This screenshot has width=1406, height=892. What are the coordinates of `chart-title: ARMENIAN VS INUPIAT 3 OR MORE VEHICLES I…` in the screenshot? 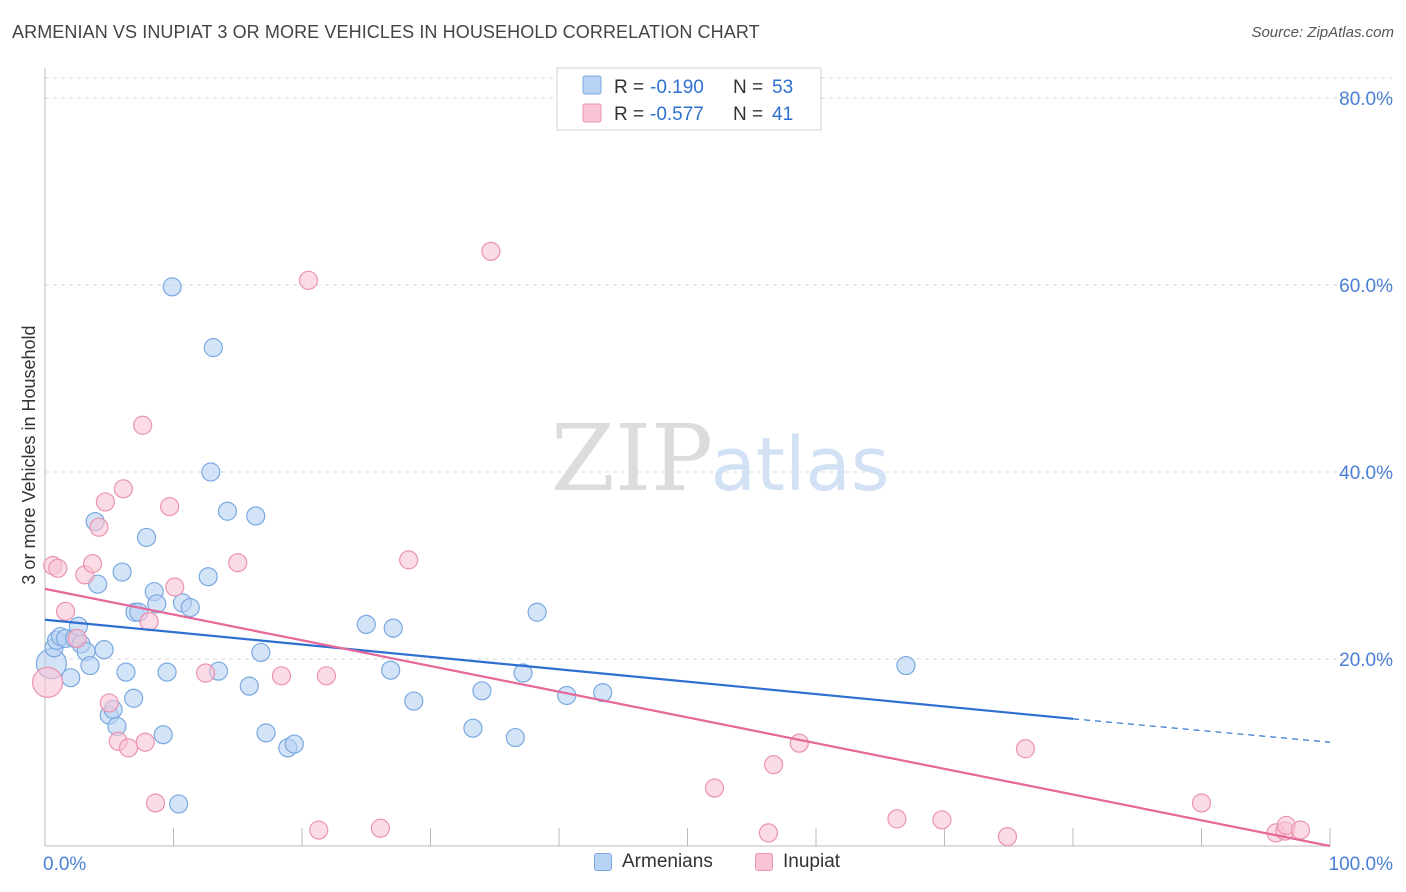 It's located at (386, 32).